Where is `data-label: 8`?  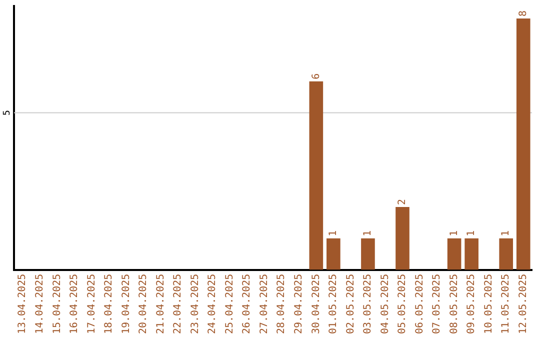 data-label: 8 is located at coordinates (523, 13).